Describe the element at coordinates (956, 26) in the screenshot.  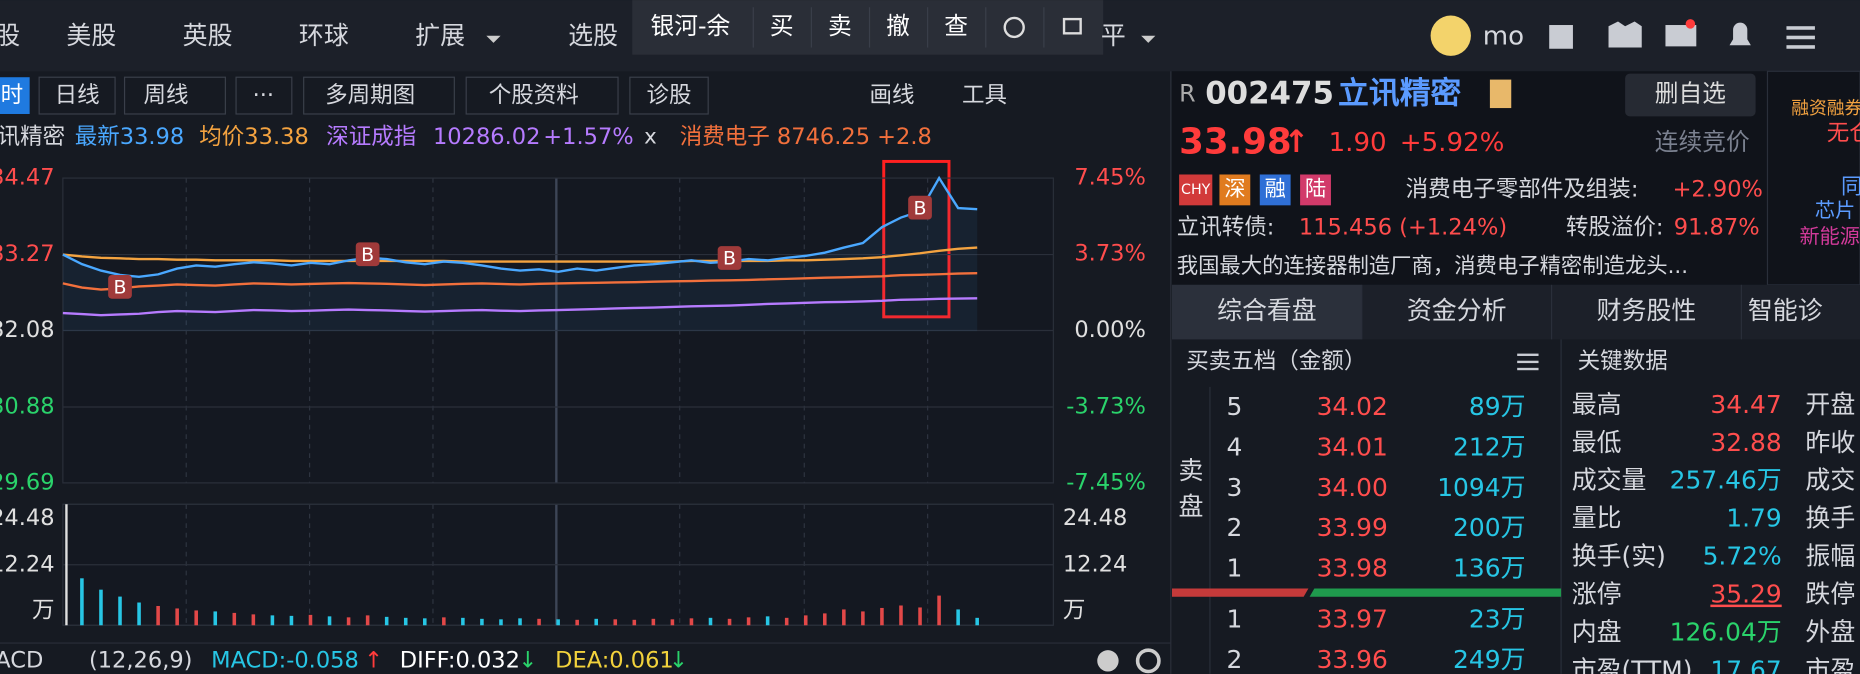
I see `trade-action: 查` at that location.